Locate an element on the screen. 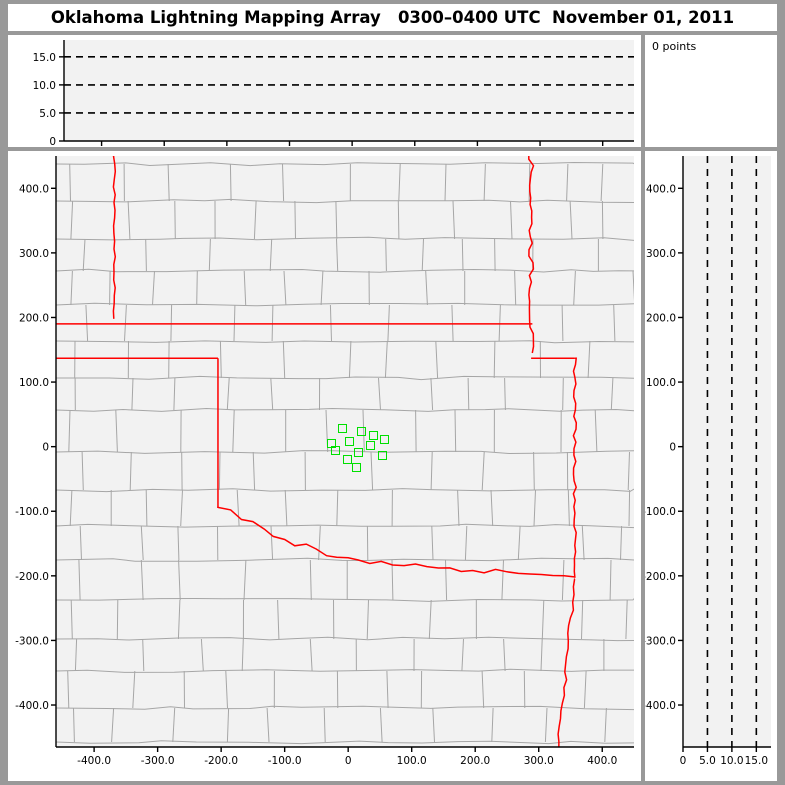  side-height-plot-area is located at coordinates (727, 451).